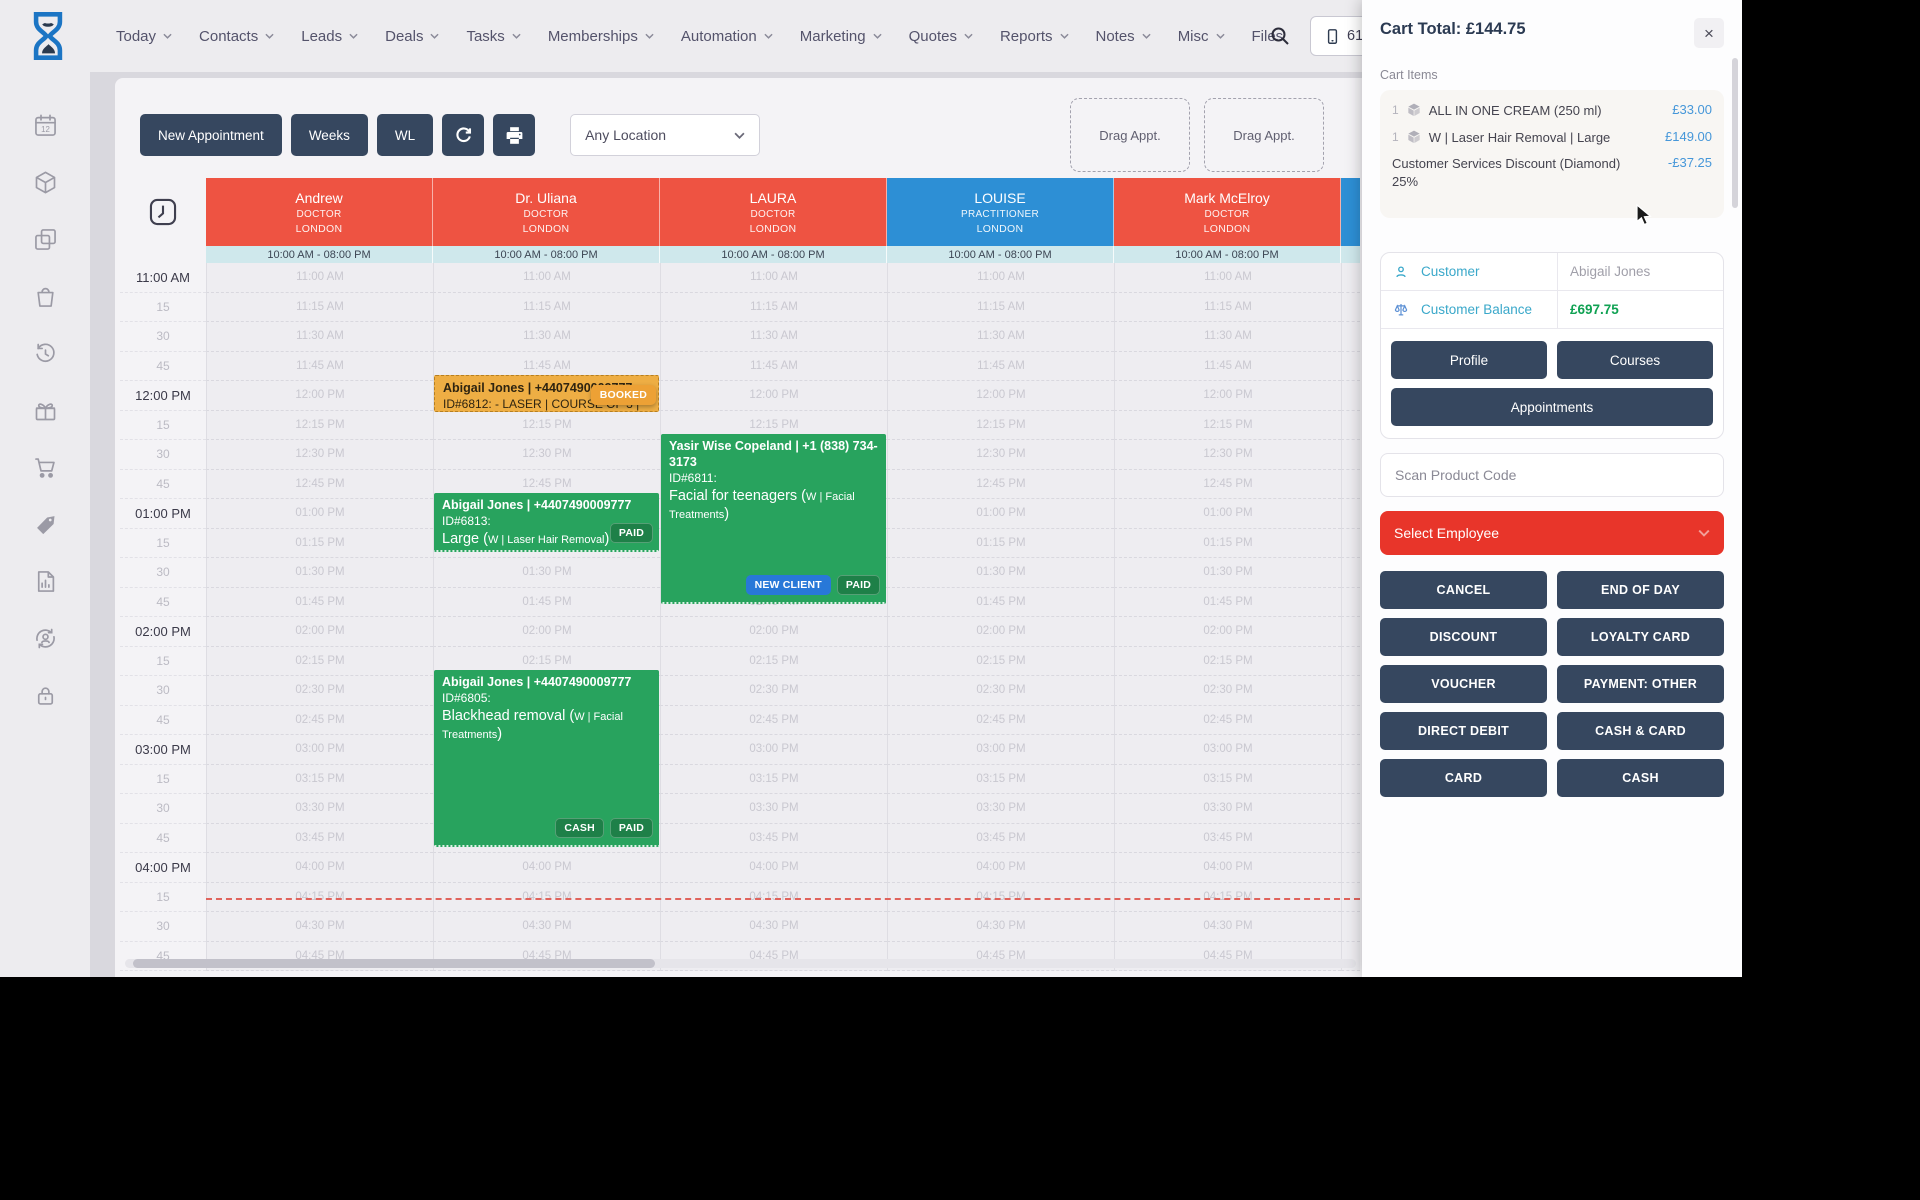 This screenshot has width=1920, height=1200. What do you see at coordinates (1450, 271) in the screenshot?
I see `customer-link: Customer` at bounding box center [1450, 271].